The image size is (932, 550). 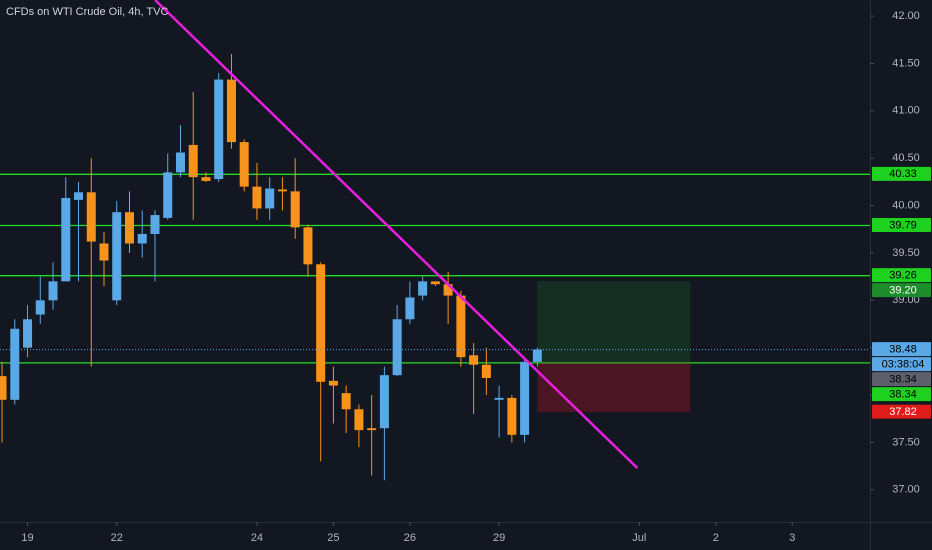 I want to click on price-tag-label: 39.20, so click(x=903, y=291).